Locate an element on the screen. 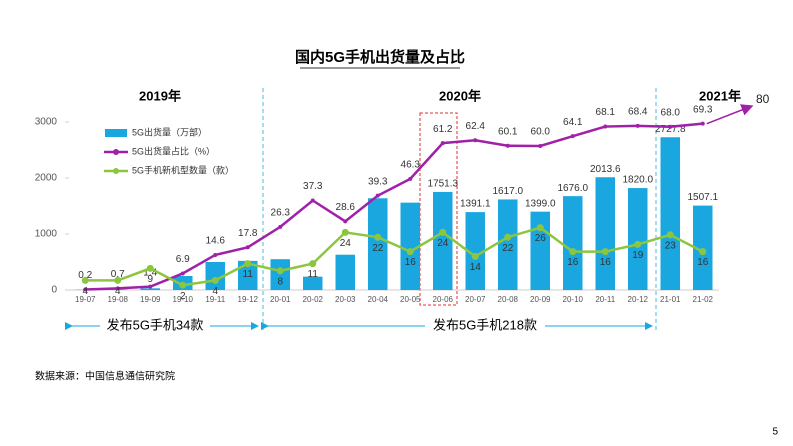 This screenshot has height=446, width=793. point-label: 6.9 is located at coordinates (183, 259).